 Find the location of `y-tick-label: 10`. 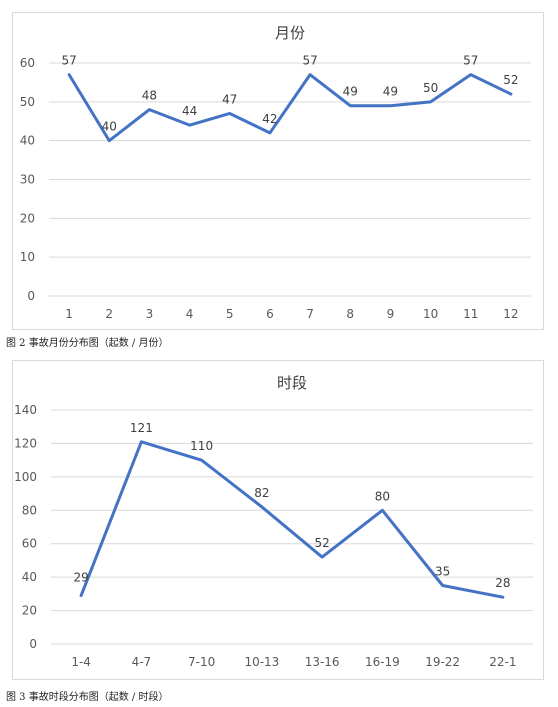

y-tick-label: 10 is located at coordinates (27, 257).